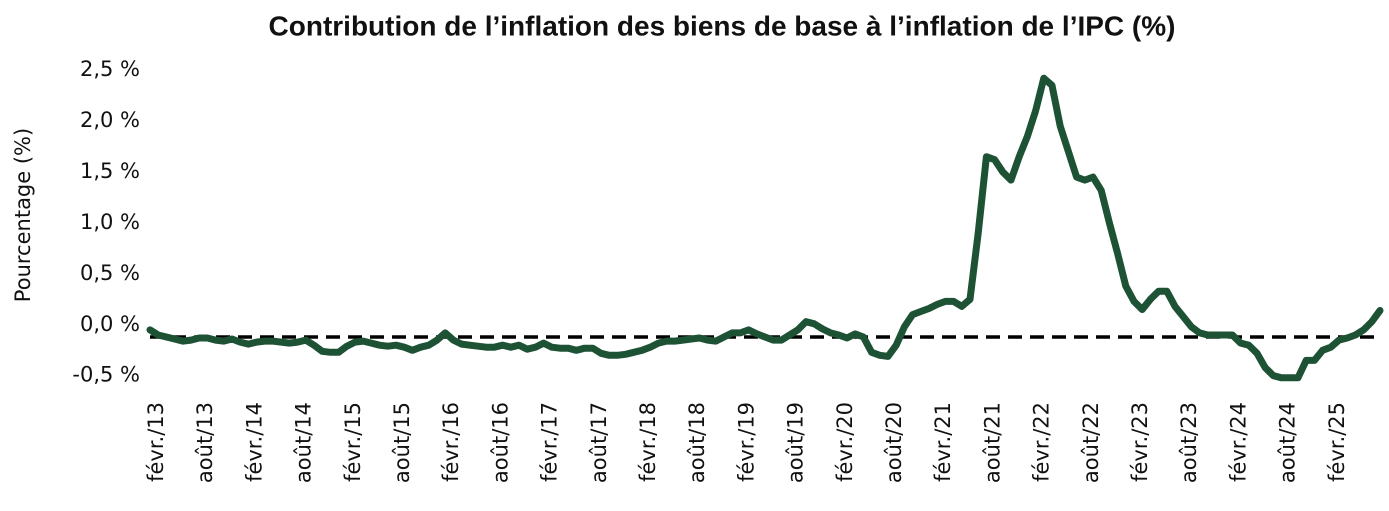 The height and width of the screenshot is (511, 1389). What do you see at coordinates (254, 442) in the screenshot?
I see `x-tick-label: févr./14` at bounding box center [254, 442].